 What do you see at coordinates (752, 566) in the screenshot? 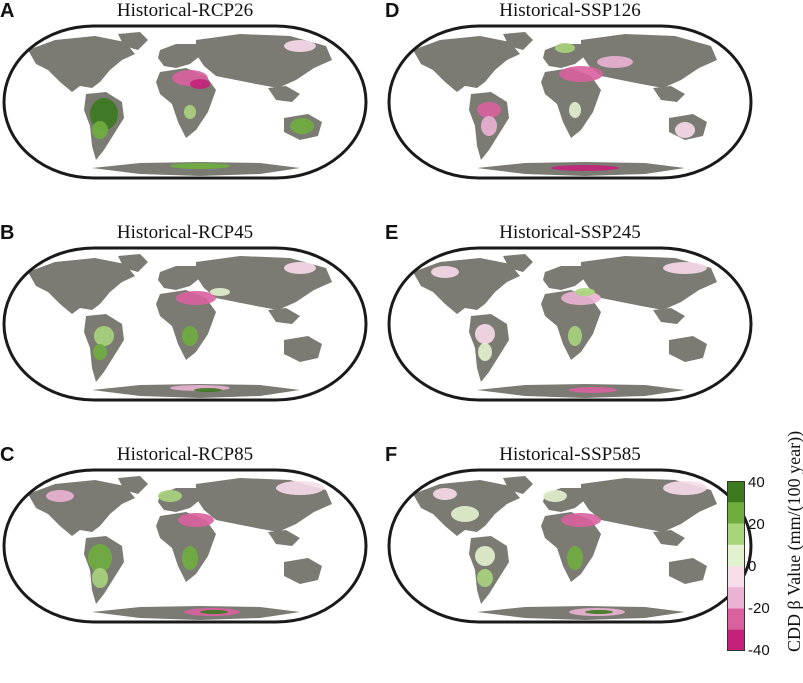
I see `colorbar-tick: 0` at bounding box center [752, 566].